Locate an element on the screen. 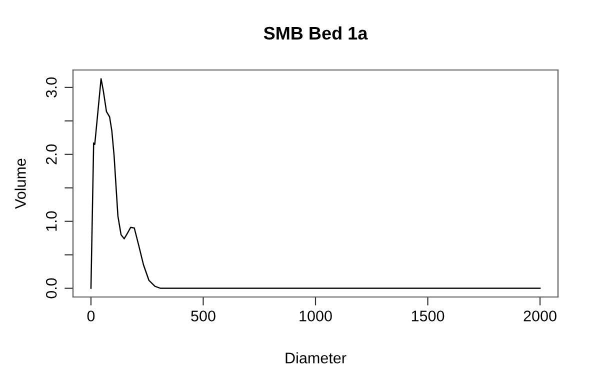  x-tick-label: 1000 is located at coordinates (316, 316).